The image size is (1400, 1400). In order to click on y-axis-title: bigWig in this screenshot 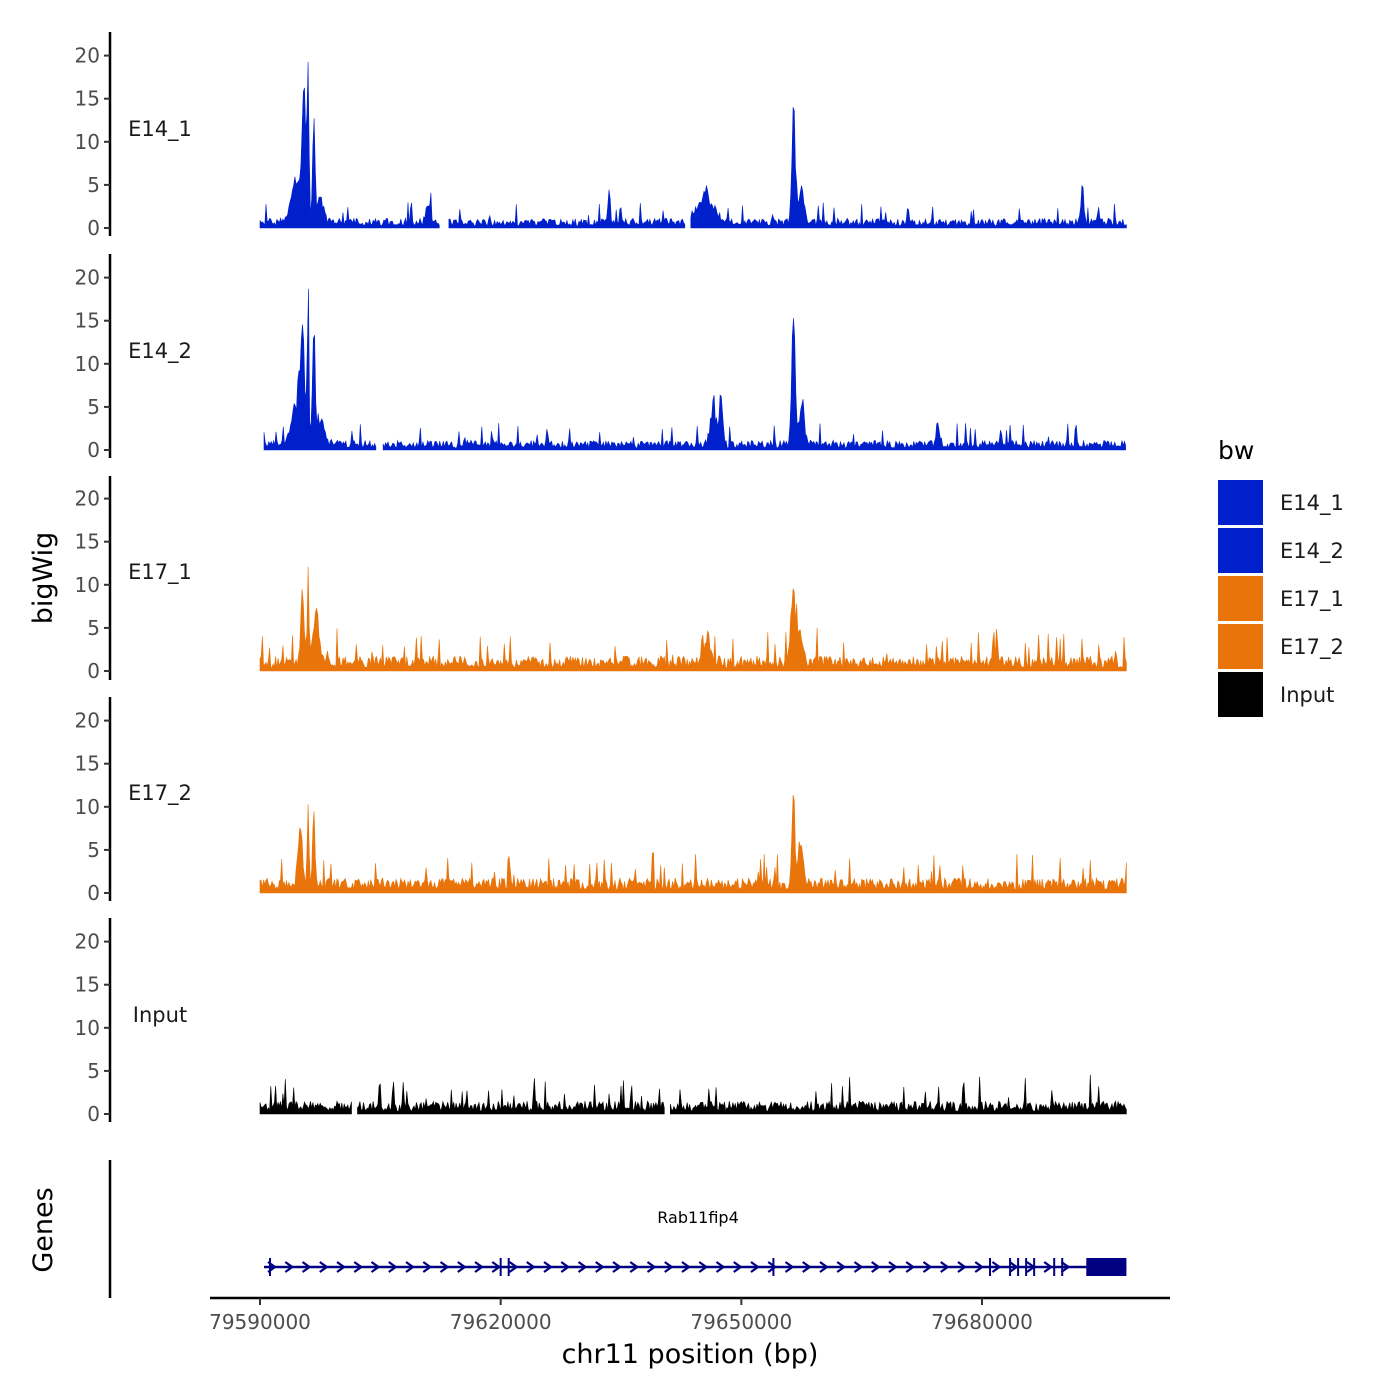, I will do `click(43, 578)`.